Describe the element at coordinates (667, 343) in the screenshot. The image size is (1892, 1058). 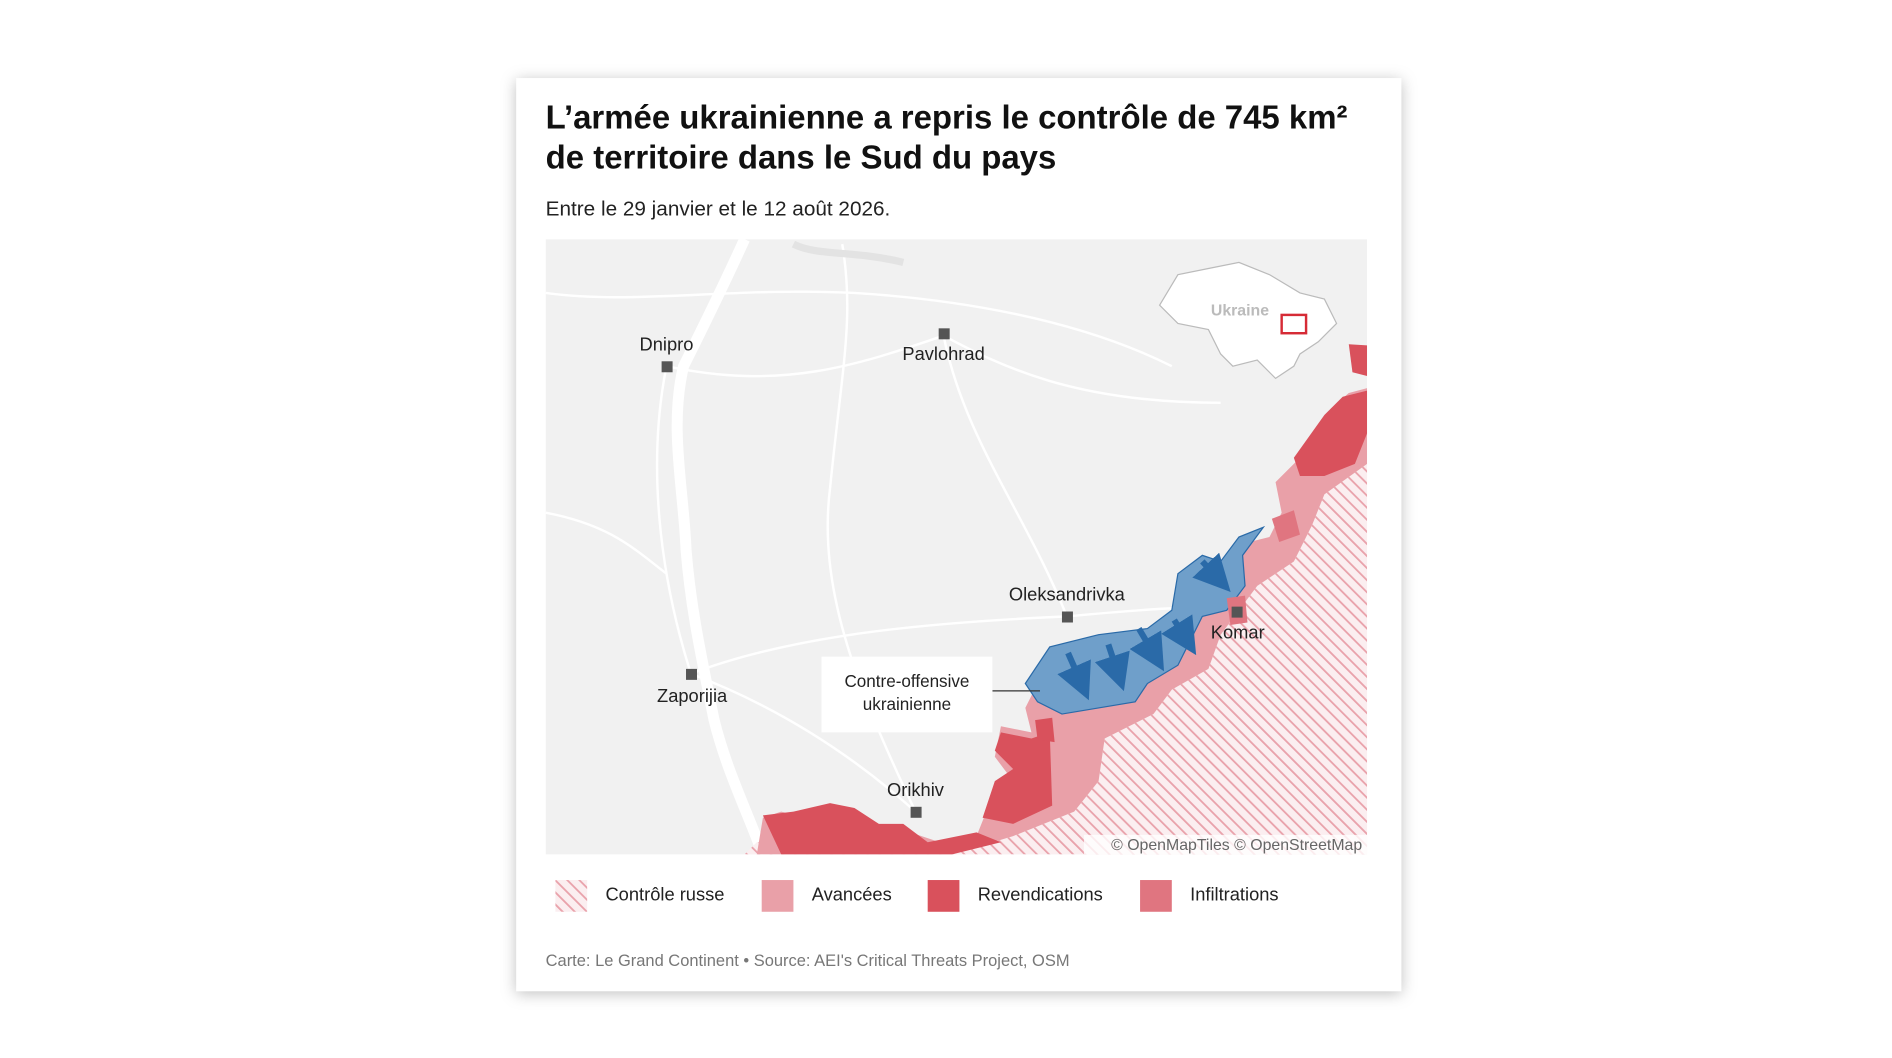
I see `city-label: Dnipro` at that location.